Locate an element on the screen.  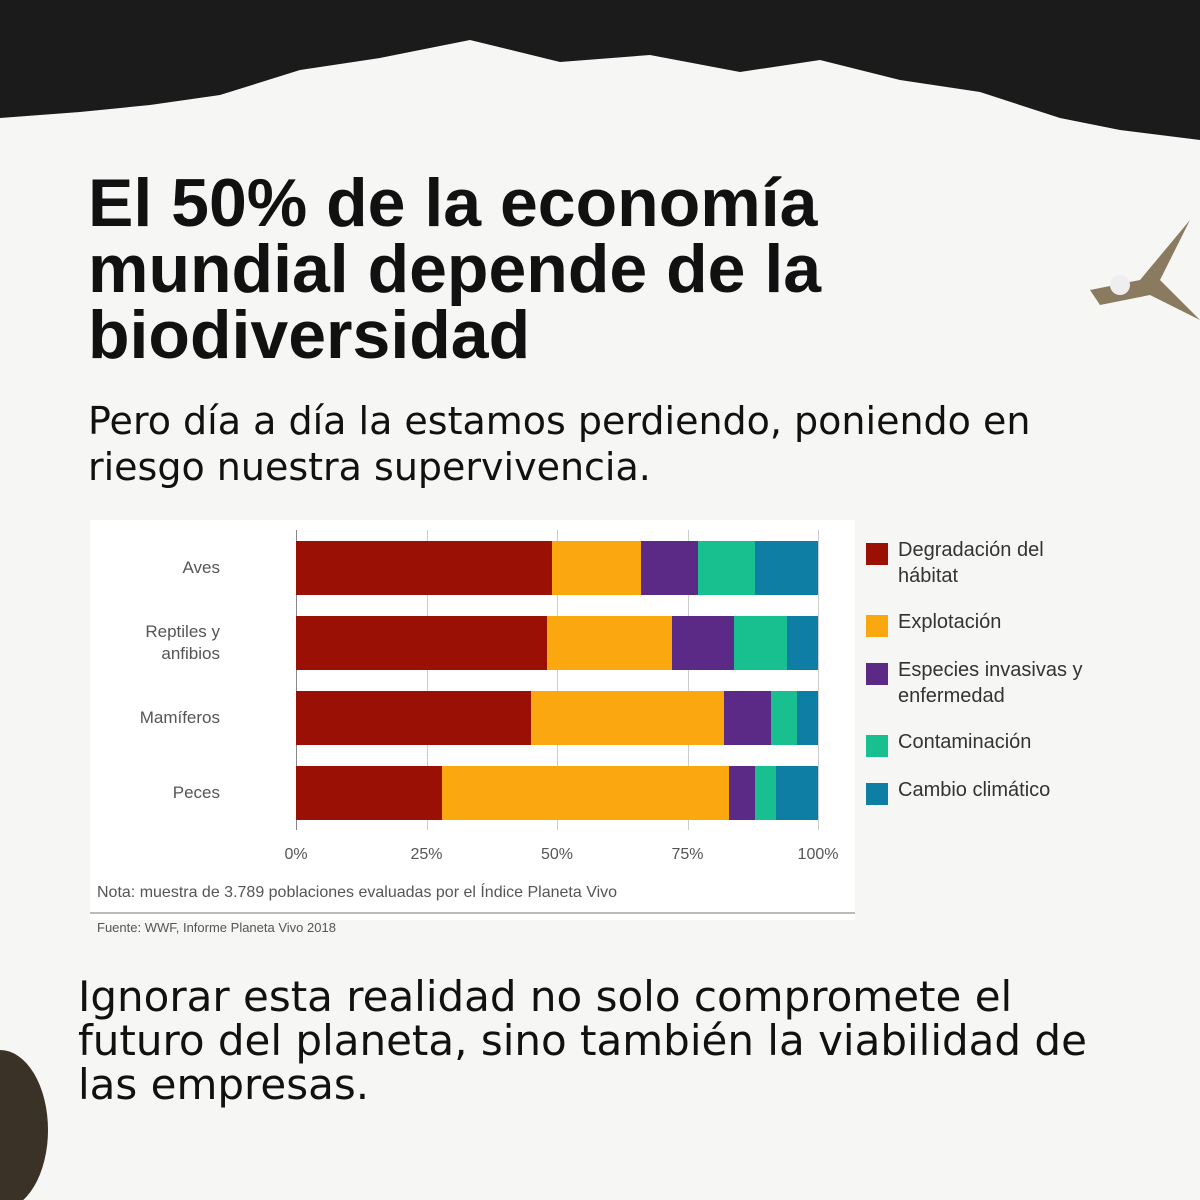
category-label: Aves is located at coordinates (201, 567).